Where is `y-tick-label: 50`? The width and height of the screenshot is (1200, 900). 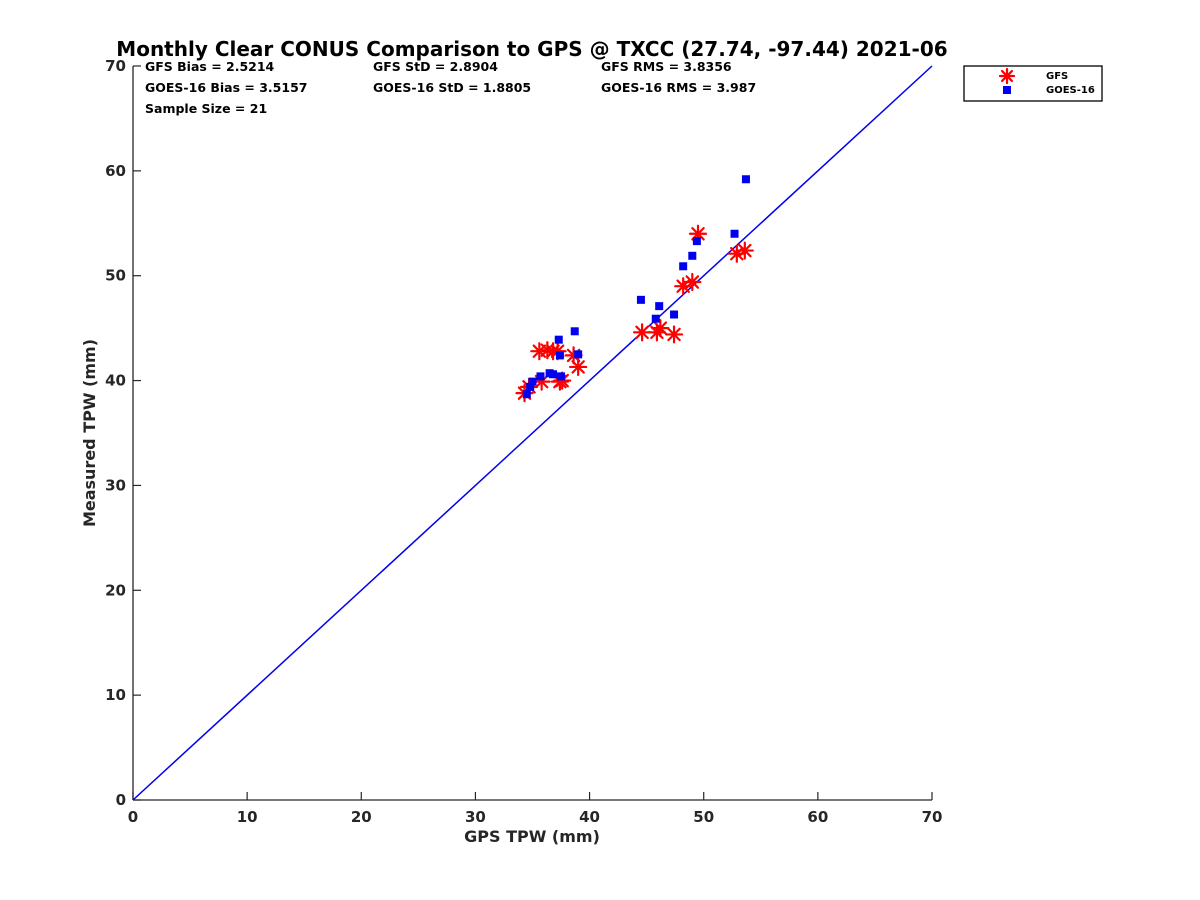
y-tick-label: 50 is located at coordinates (115, 276).